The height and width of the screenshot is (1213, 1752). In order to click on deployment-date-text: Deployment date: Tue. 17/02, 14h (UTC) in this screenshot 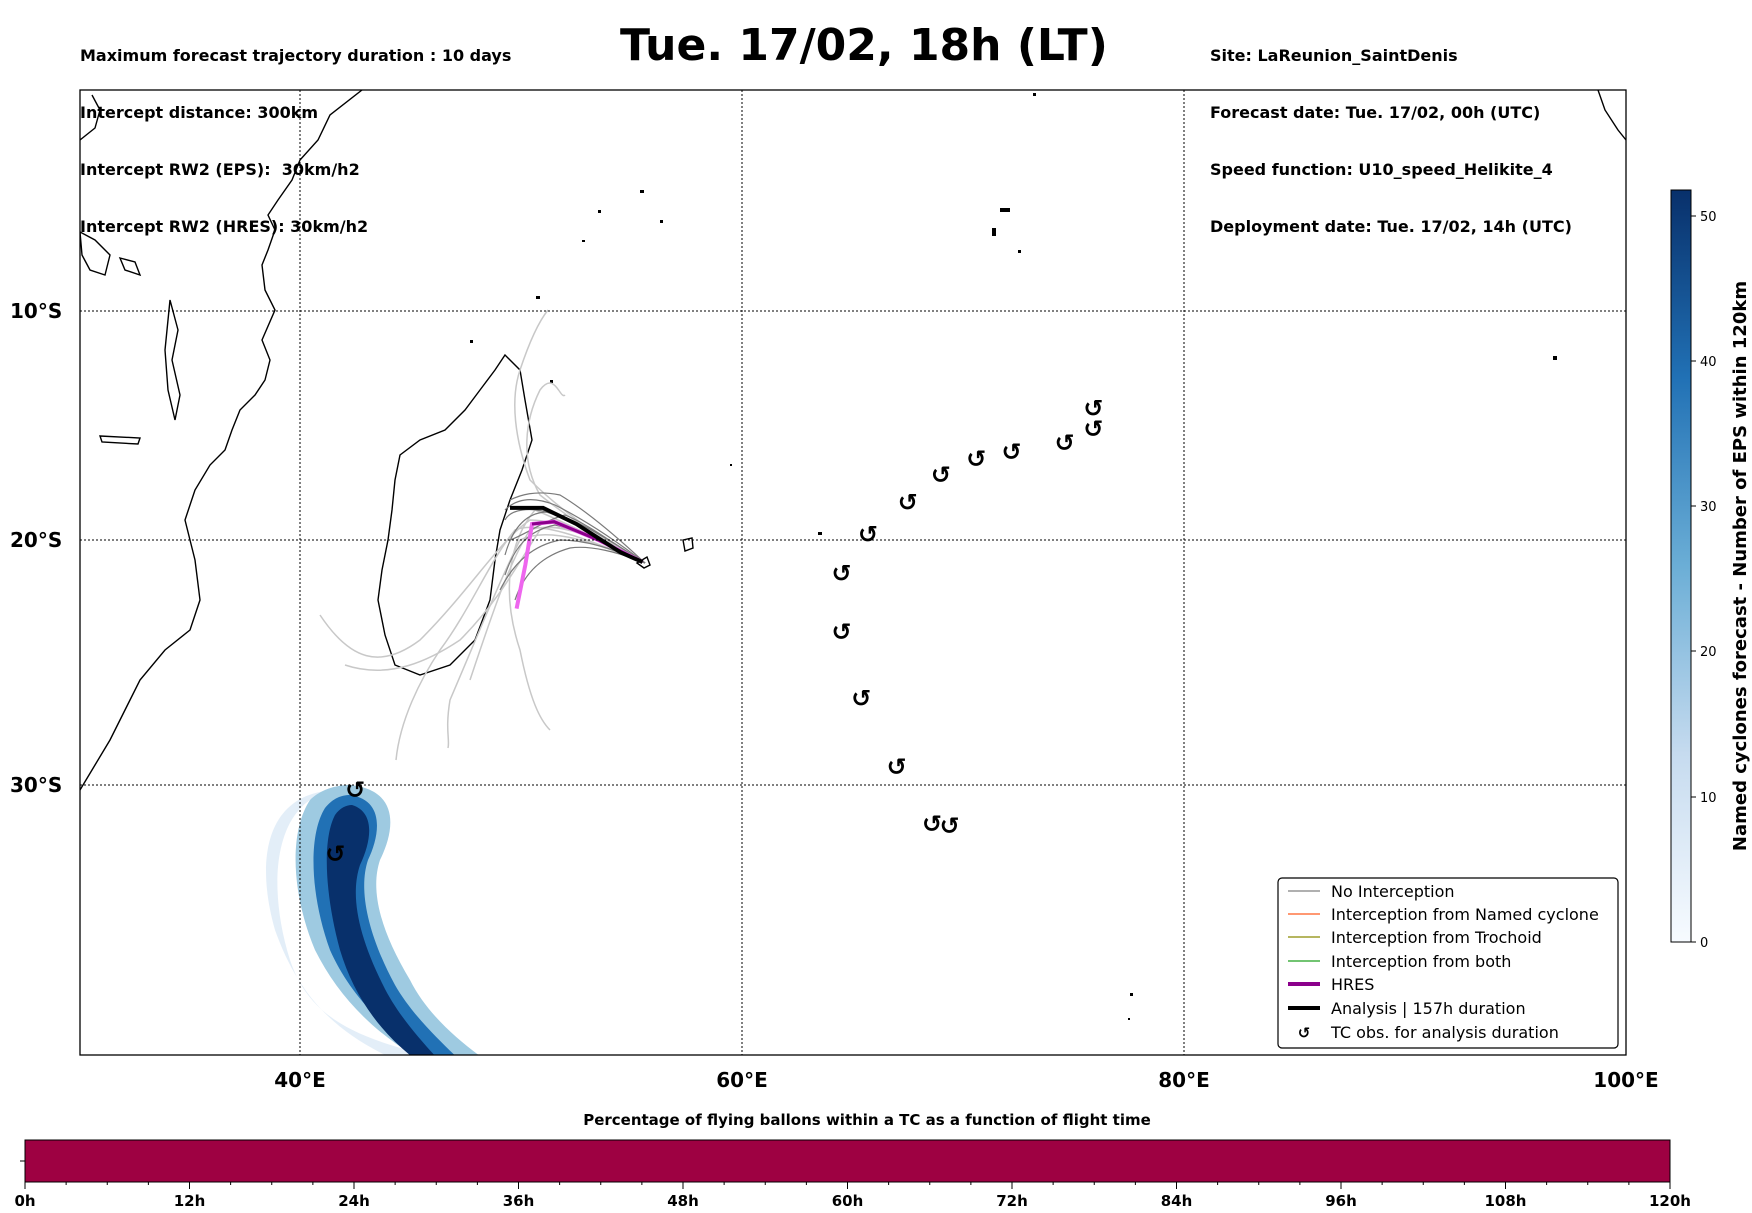, I will do `click(1391, 226)`.